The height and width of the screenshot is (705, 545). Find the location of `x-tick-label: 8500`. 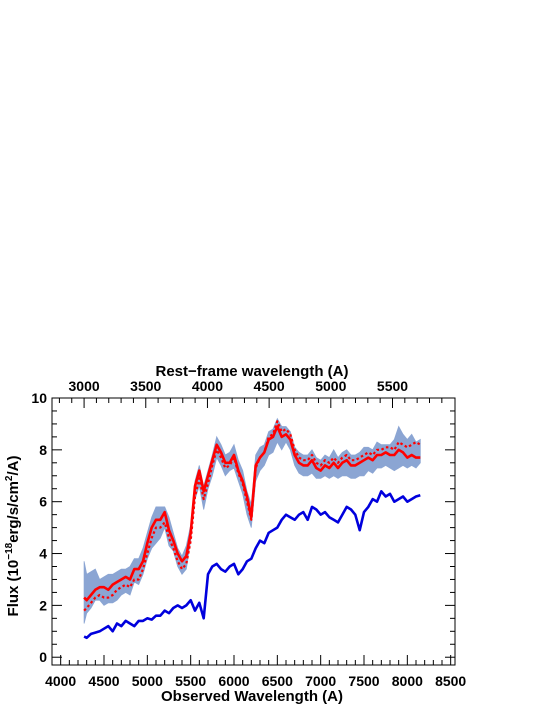

x-tick-label: 8500 is located at coordinates (450, 681).